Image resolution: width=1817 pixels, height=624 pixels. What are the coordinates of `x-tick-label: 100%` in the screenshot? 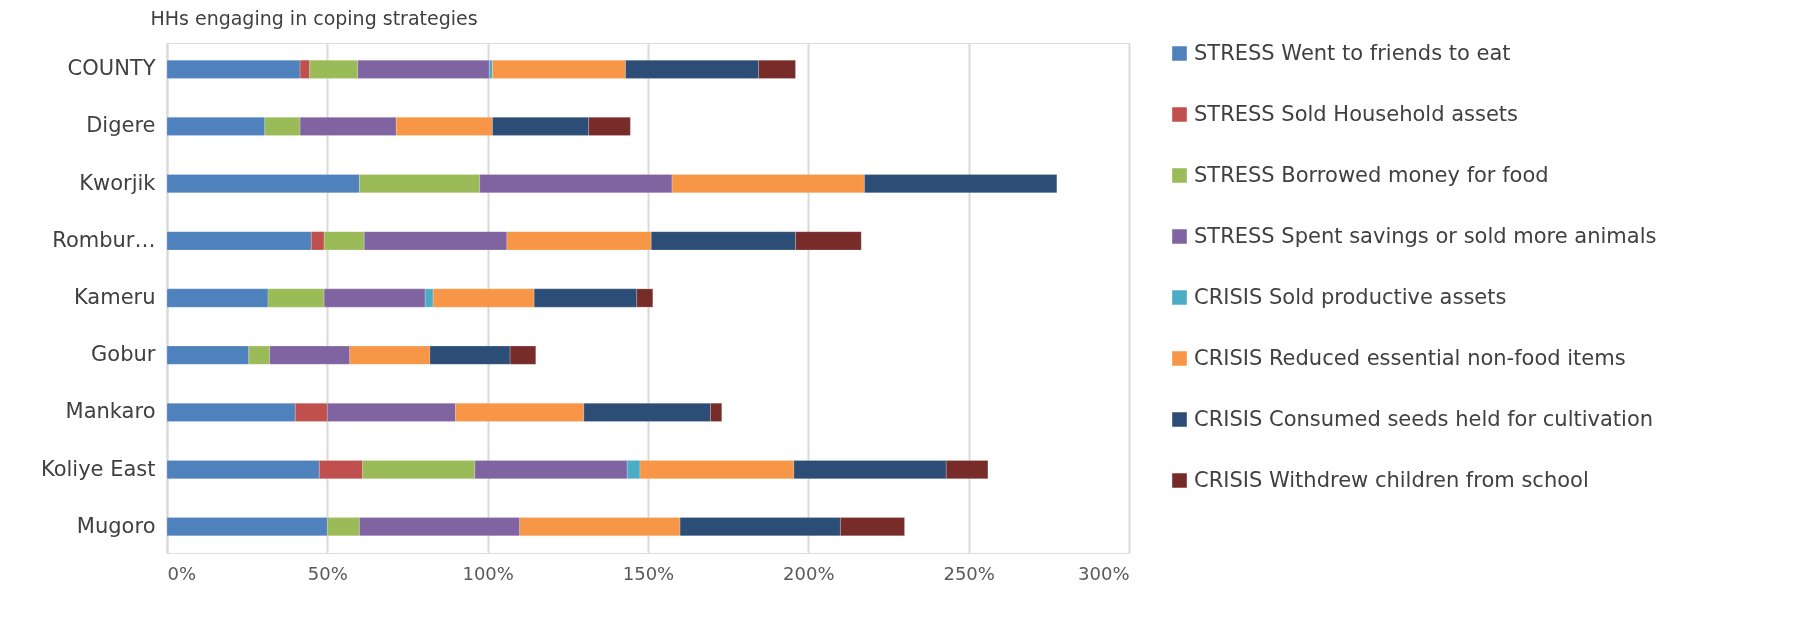 It's located at (488, 573).